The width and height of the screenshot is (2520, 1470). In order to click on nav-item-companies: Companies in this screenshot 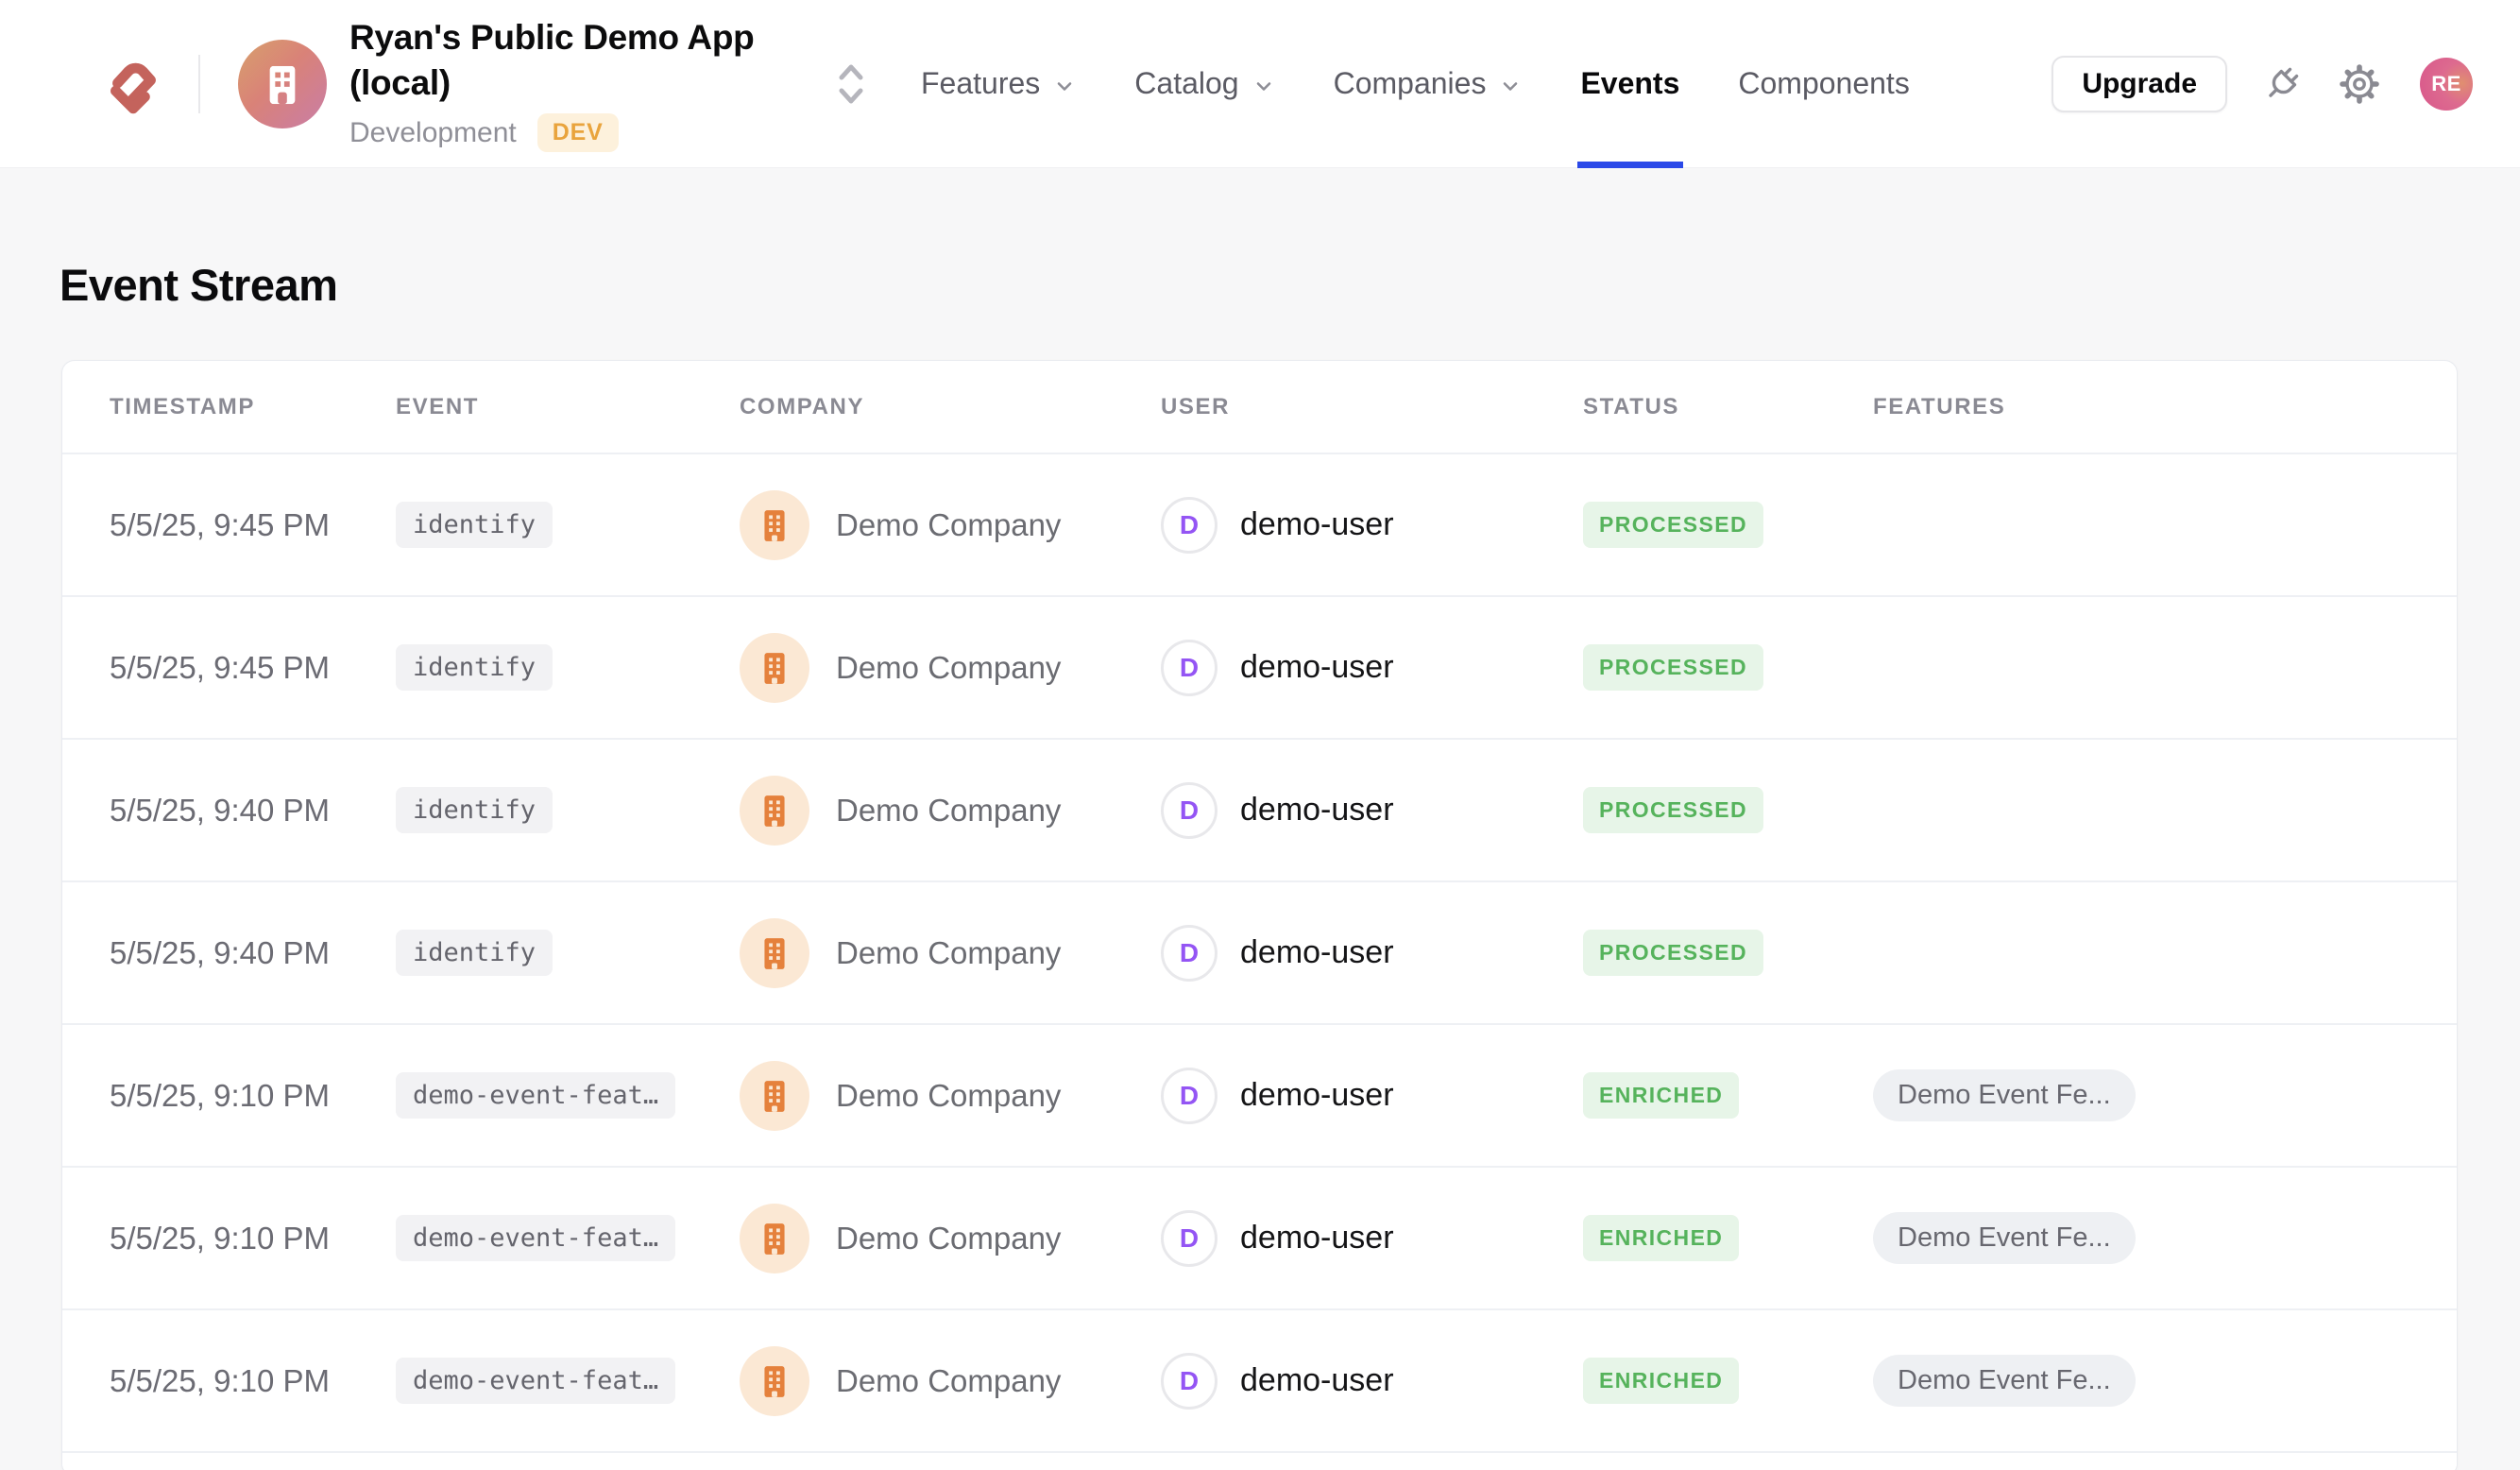, I will do `click(1428, 84)`.